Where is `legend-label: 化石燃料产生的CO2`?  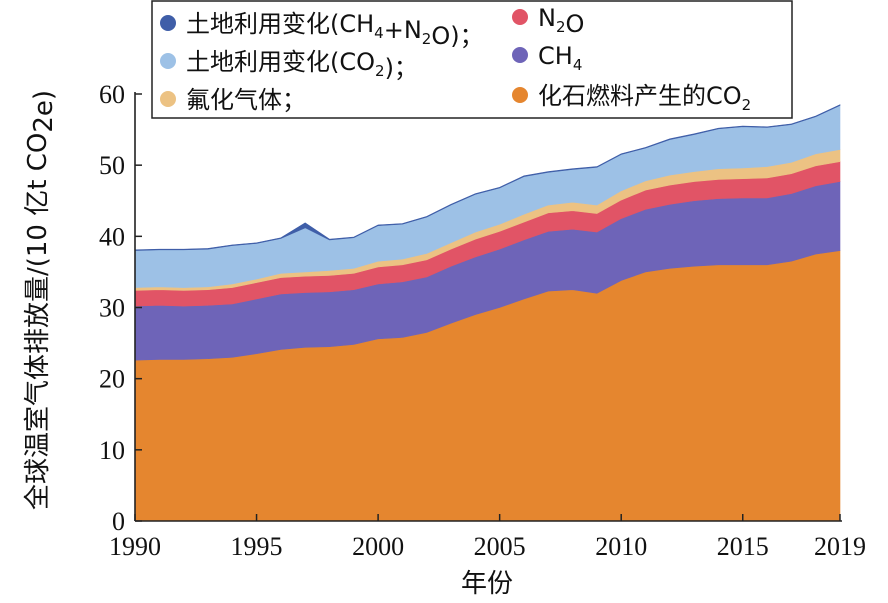 legend-label: 化石燃料产生的CO2 is located at coordinates (644, 98).